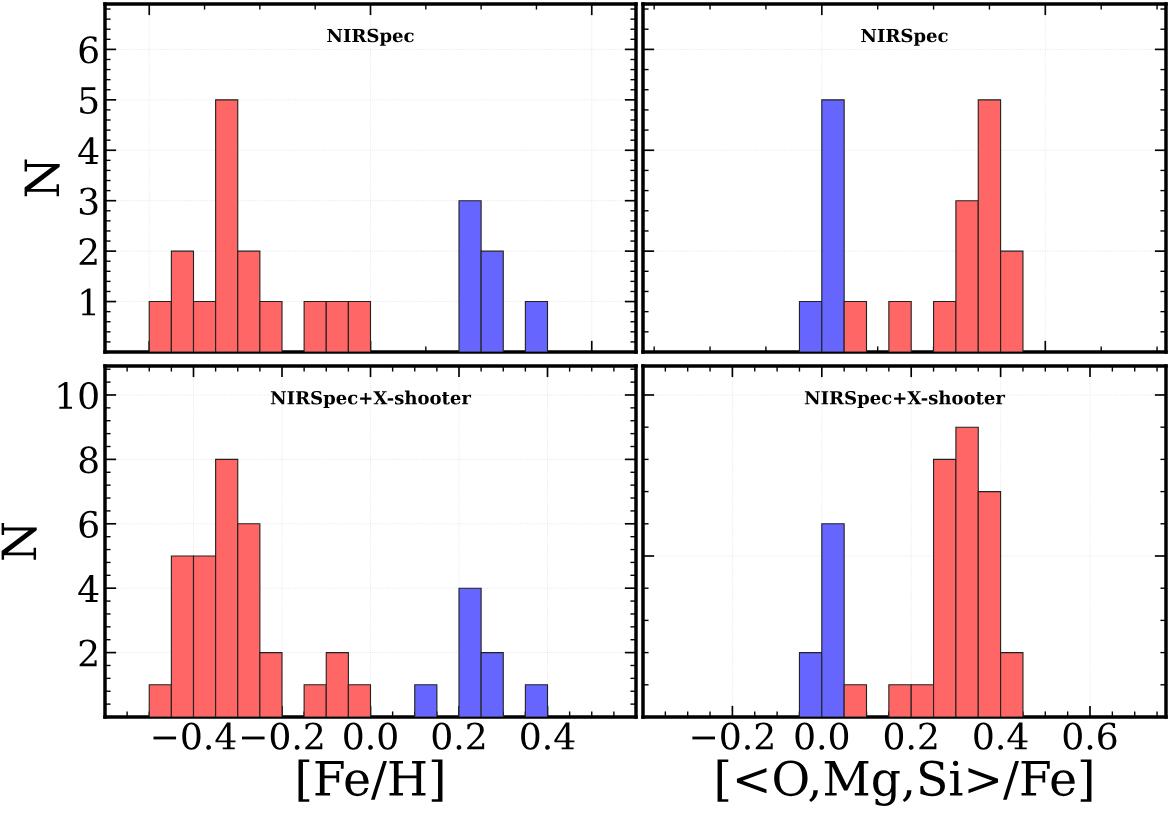 This screenshot has width=1168, height=821. What do you see at coordinates (88, 201) in the screenshot?
I see `y-tick-label: 3` at bounding box center [88, 201].